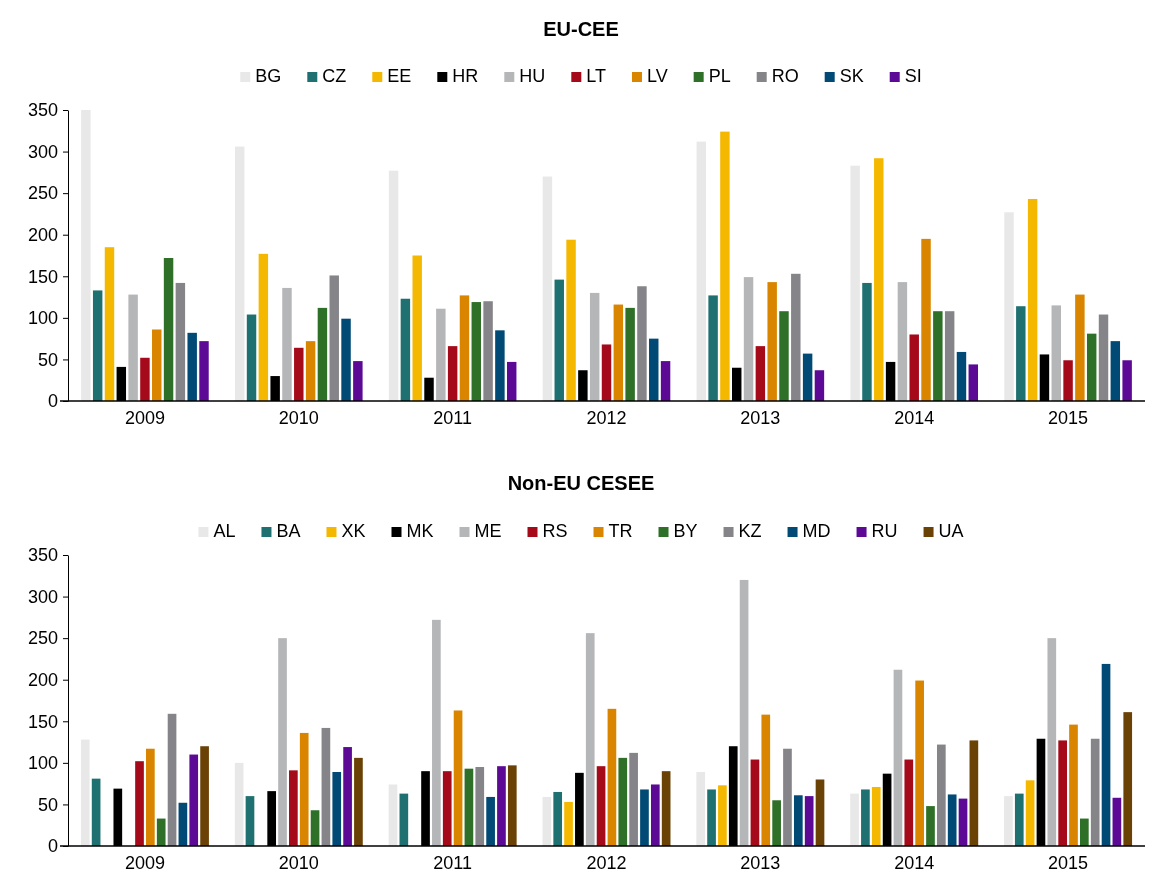 This screenshot has height=891, width=1162. What do you see at coordinates (288, 531) in the screenshot?
I see `legend-label: BA` at bounding box center [288, 531].